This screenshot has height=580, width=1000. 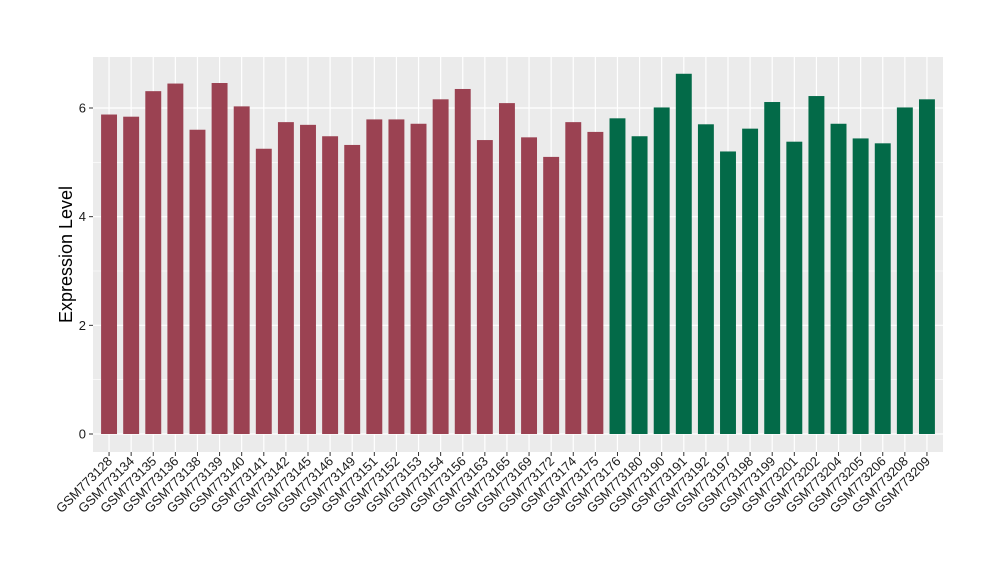 I want to click on bar-GSM773208, so click(x=904, y=271).